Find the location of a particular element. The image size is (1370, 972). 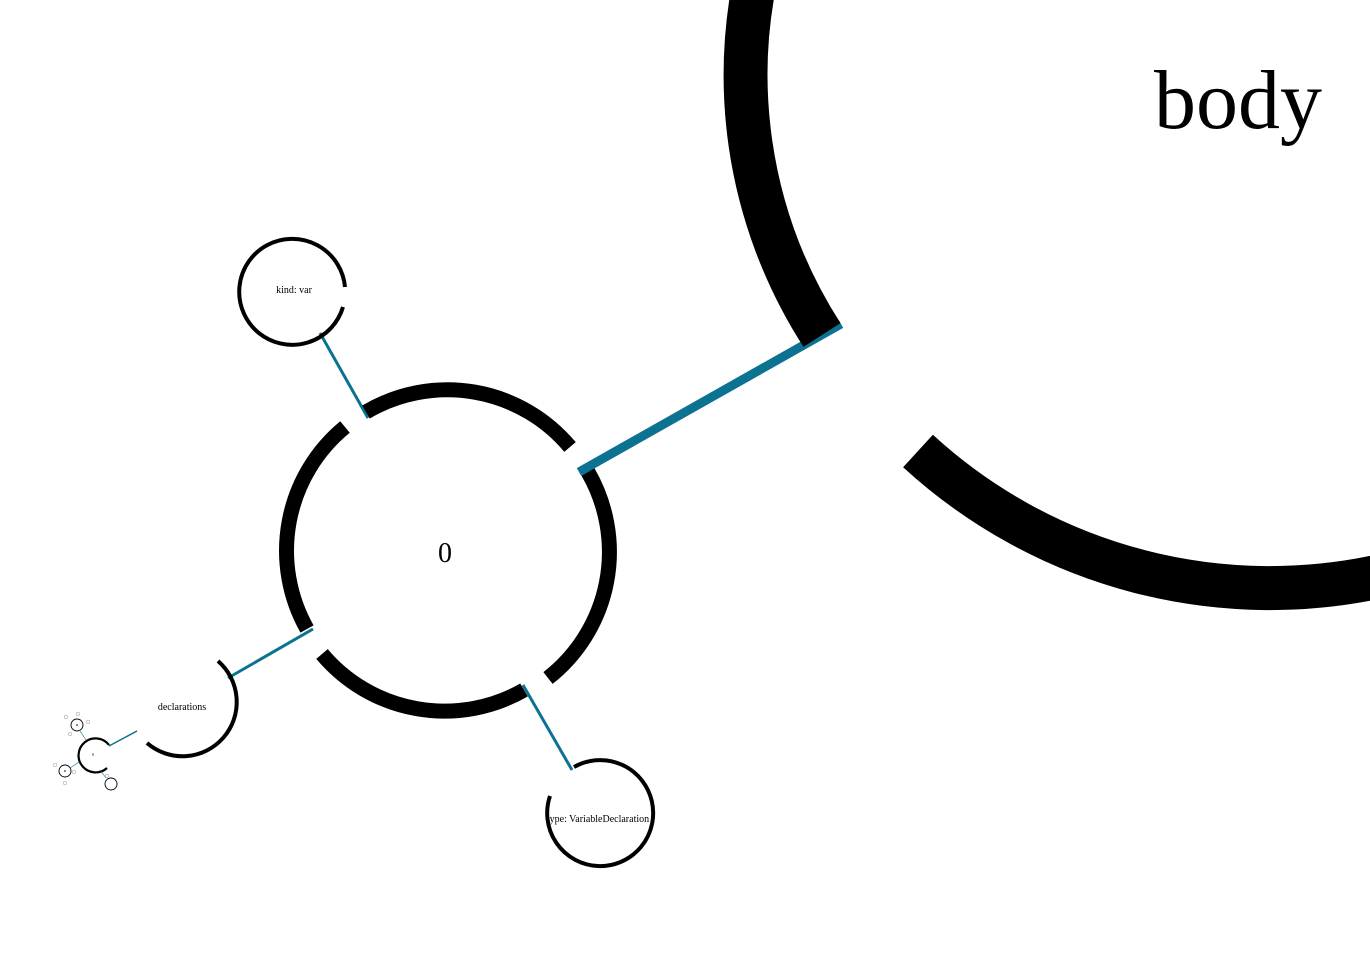

node-type-label: type: VariableDeclaration is located at coordinates (598, 819).